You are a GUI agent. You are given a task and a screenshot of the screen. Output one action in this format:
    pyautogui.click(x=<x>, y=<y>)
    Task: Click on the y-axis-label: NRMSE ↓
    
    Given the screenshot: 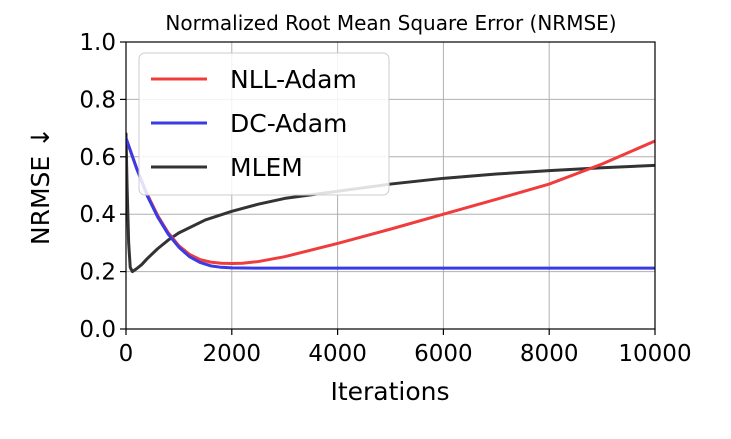 What is the action you would take?
    pyautogui.click(x=40, y=186)
    